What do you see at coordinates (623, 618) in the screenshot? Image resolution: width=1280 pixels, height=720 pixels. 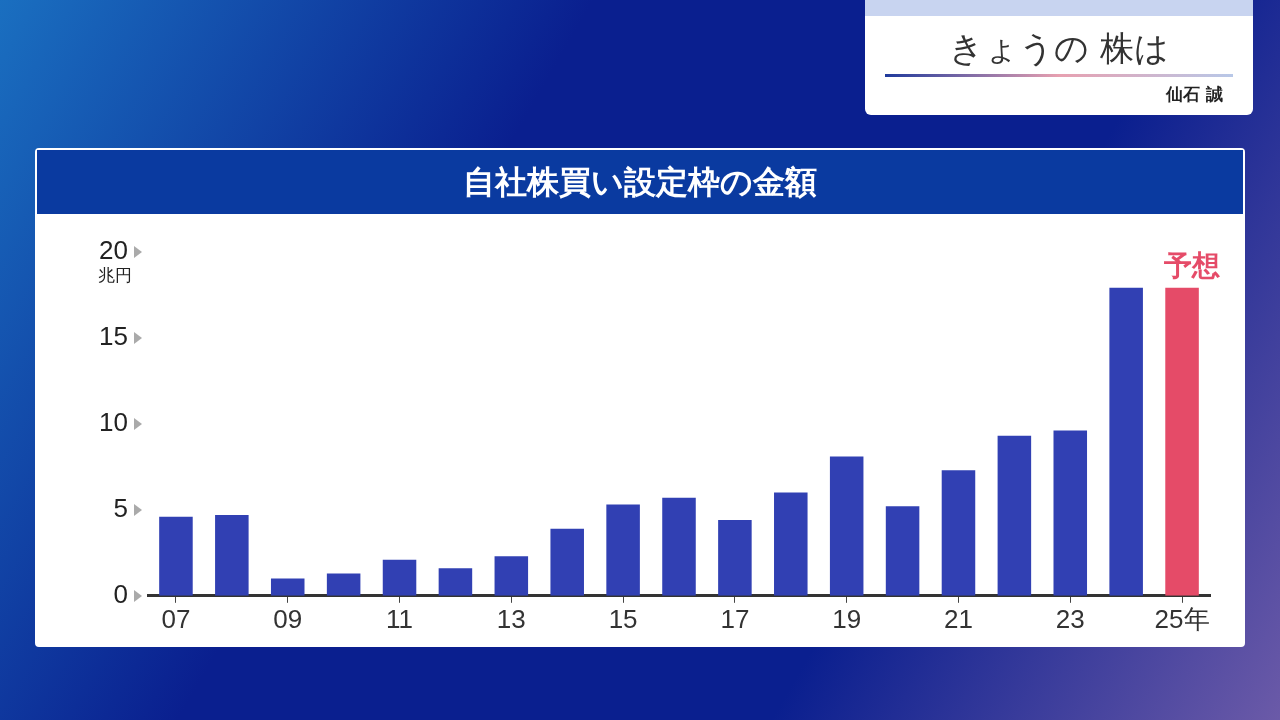 I see `x-tick-label: 15` at bounding box center [623, 618].